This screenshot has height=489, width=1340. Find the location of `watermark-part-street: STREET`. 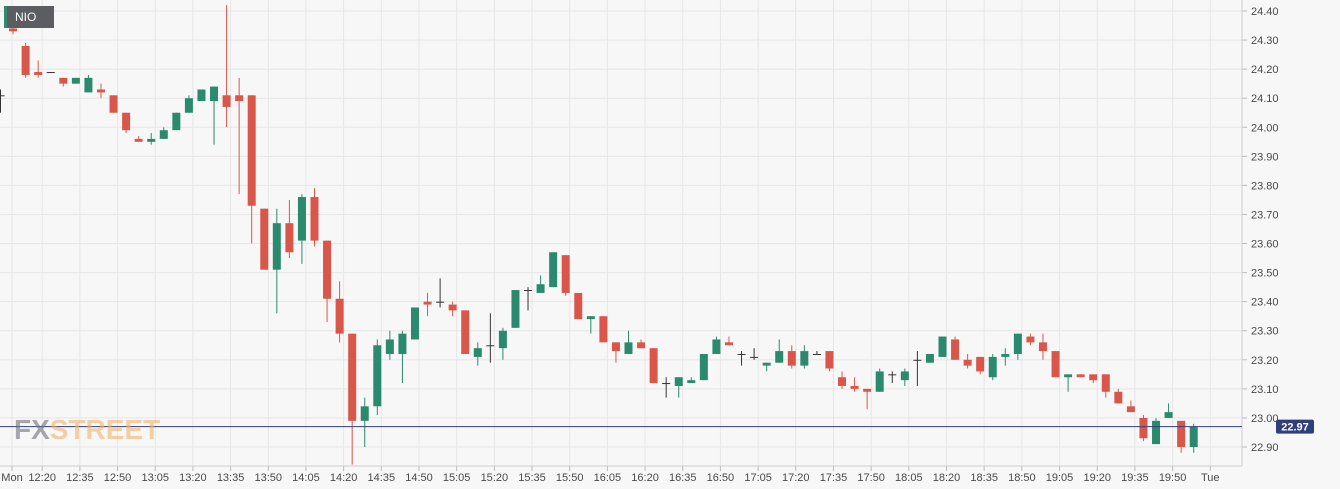

watermark-part-street: STREET is located at coordinates (105, 429).